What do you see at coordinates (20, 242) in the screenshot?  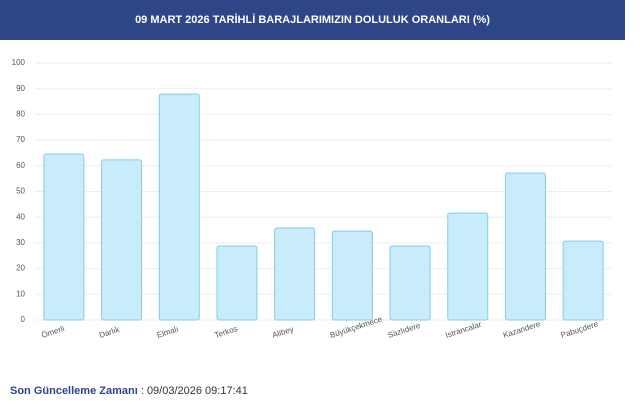 I see `y-tick-label: 30` at bounding box center [20, 242].